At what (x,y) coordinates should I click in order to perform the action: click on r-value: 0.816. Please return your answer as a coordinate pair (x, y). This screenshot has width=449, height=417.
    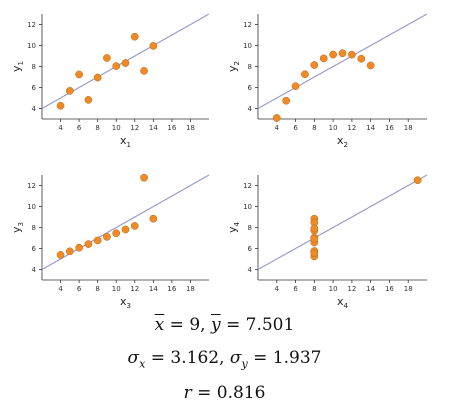
    Looking at the image, I should click on (241, 393).